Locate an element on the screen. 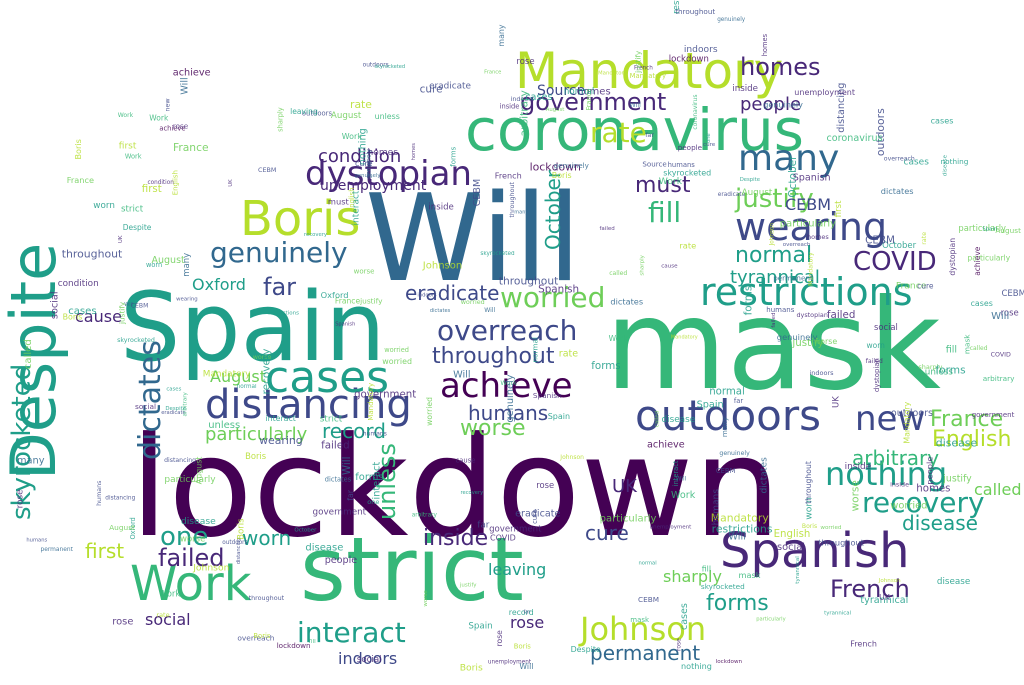  small-word: humans is located at coordinates (717, 507).